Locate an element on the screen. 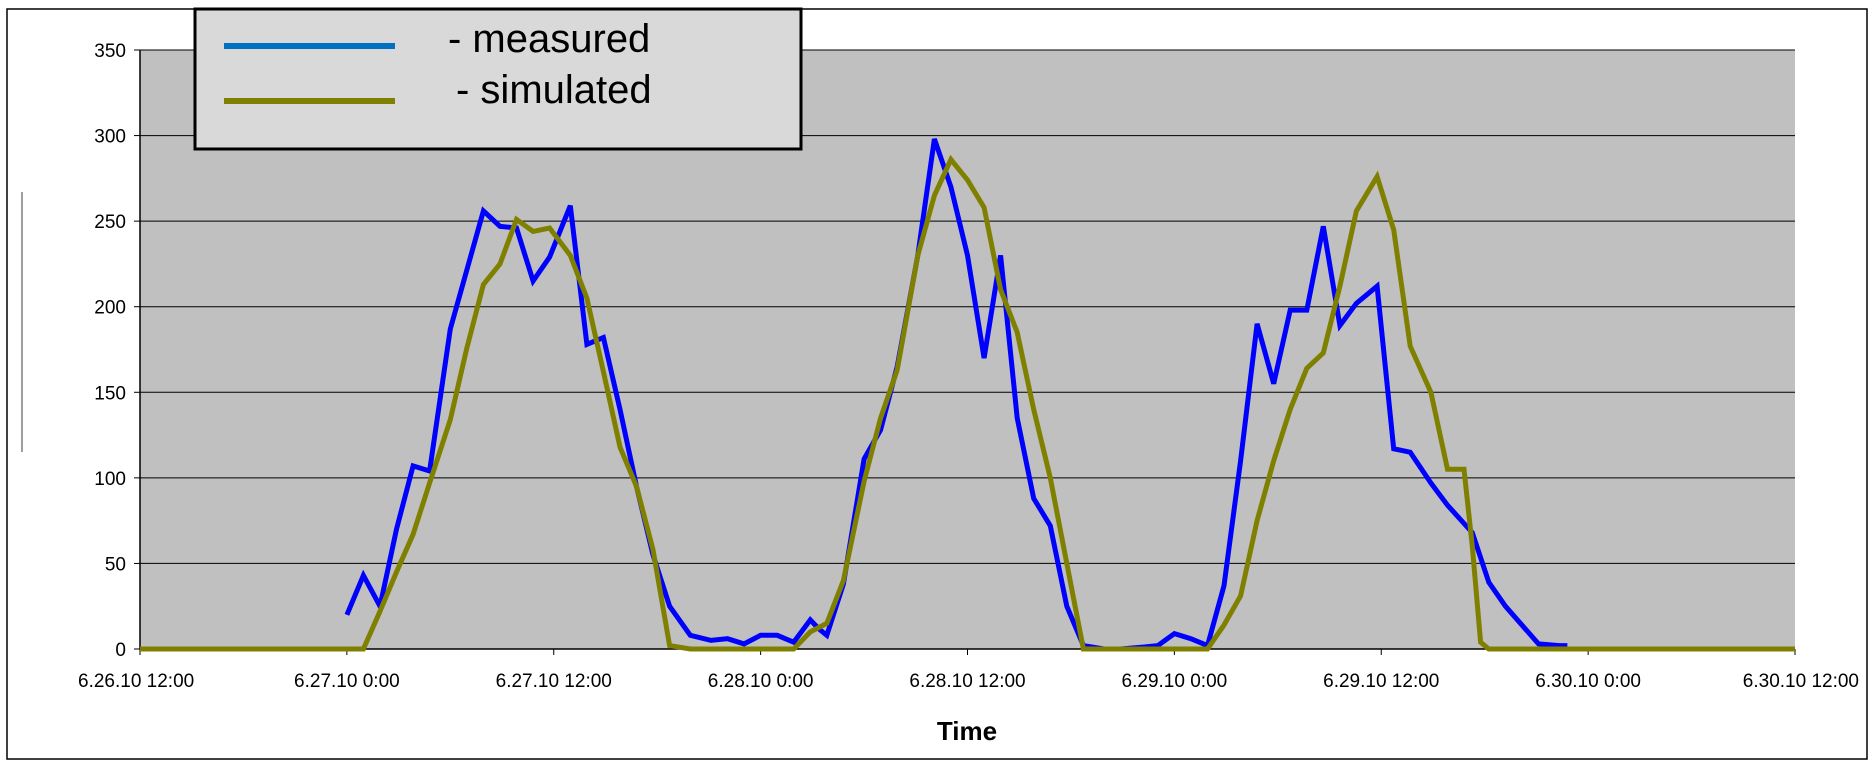  y-tick-label: 200 is located at coordinates (110, 308).